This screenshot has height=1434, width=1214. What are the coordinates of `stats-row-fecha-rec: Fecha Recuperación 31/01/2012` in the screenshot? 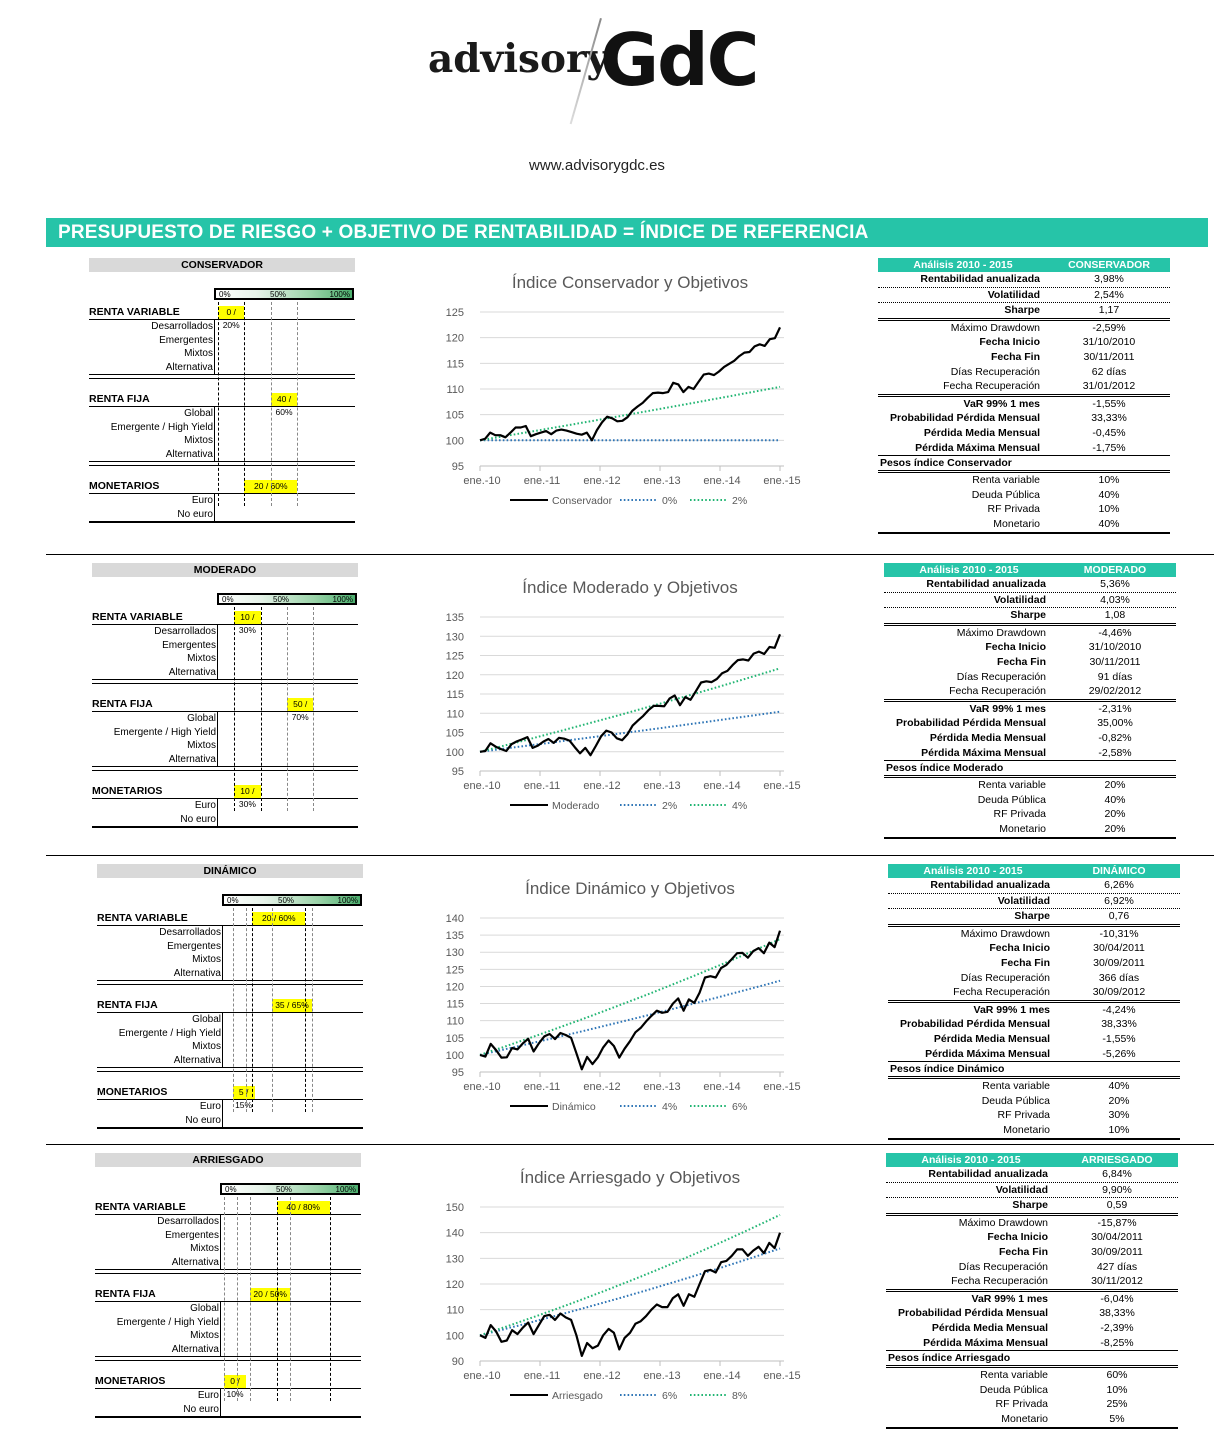 It's located at (1024, 388).